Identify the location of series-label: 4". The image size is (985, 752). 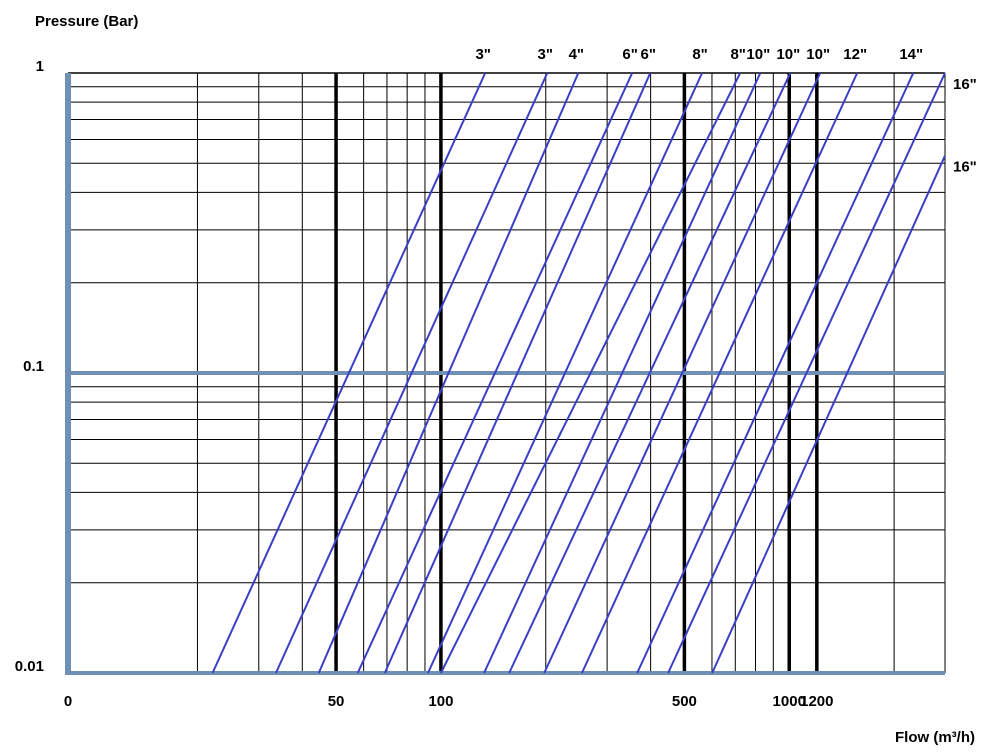
(576, 54).